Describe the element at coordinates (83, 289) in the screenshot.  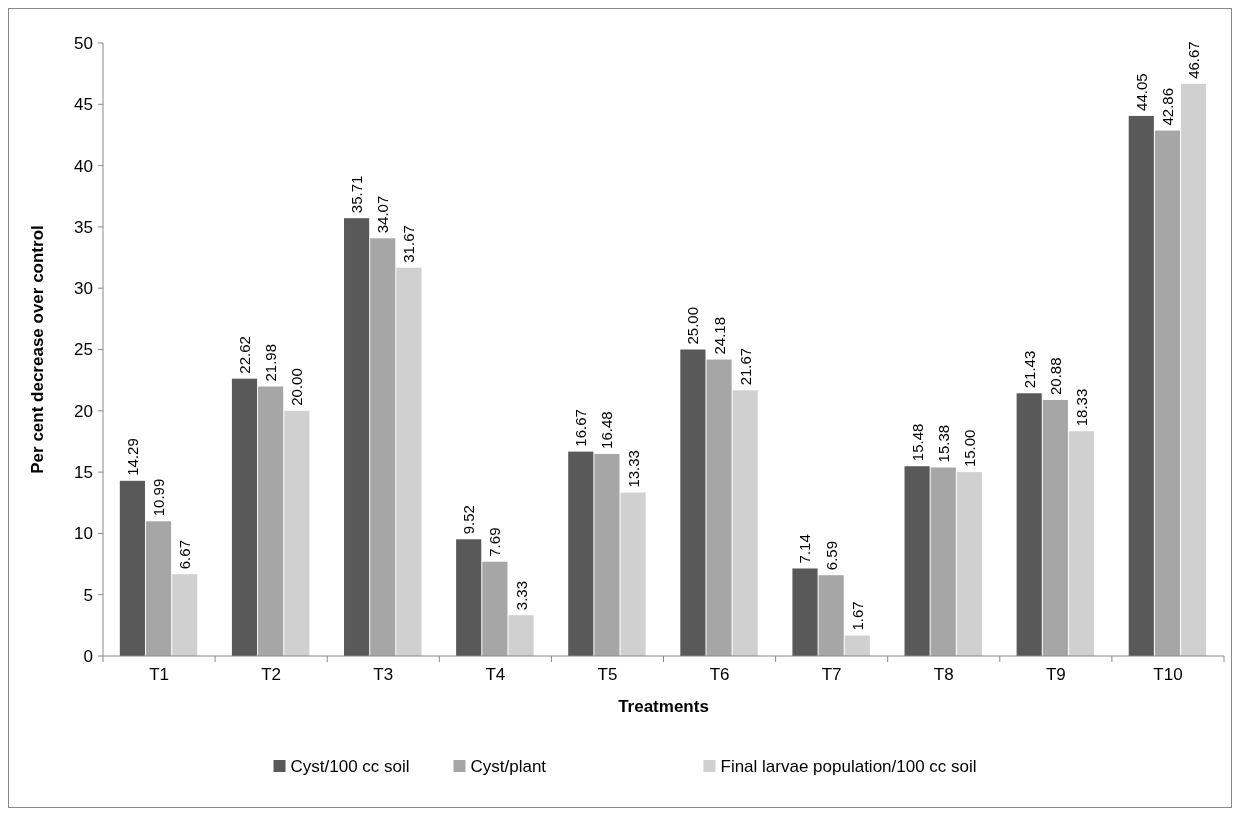
I see `y-tick-label: 30` at that location.